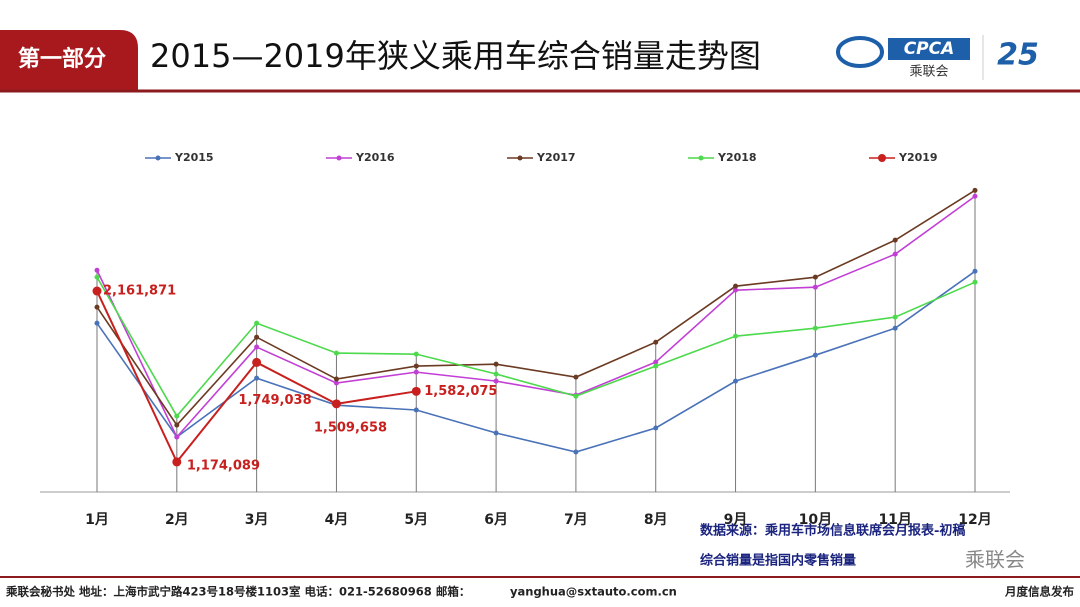 The image size is (1080, 607). Describe the element at coordinates (375, 157) in the screenshot. I see `legend-label: Y2016` at that location.